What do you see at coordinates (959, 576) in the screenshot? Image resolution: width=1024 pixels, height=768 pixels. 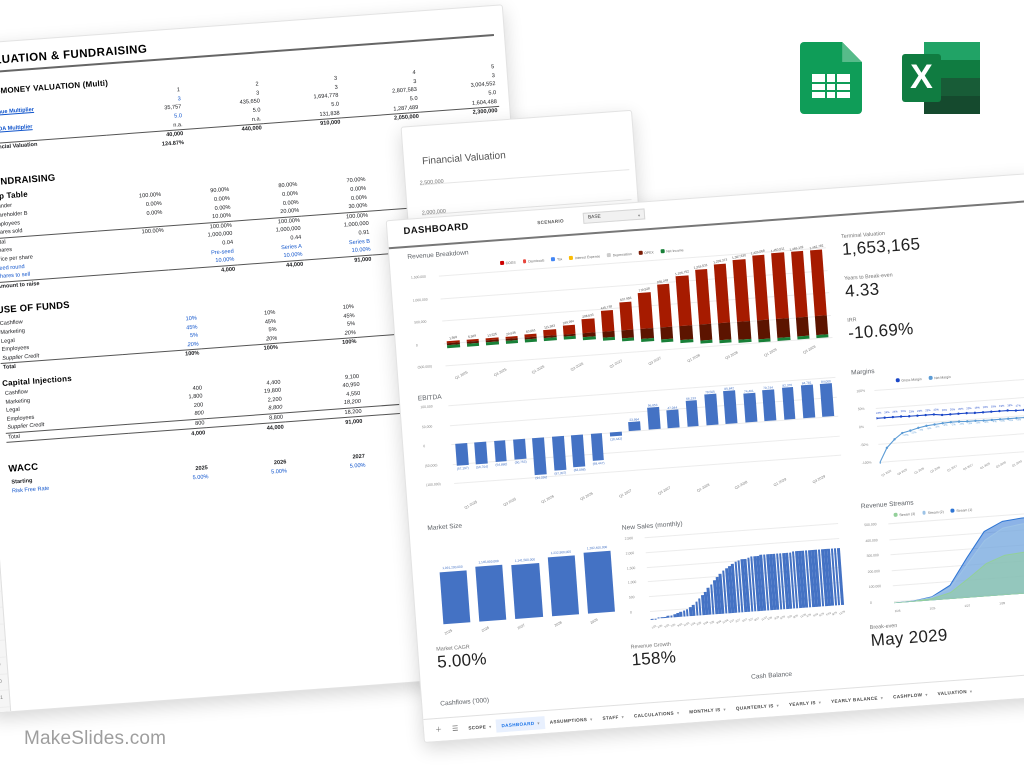 I see `series-area` at bounding box center [959, 576].